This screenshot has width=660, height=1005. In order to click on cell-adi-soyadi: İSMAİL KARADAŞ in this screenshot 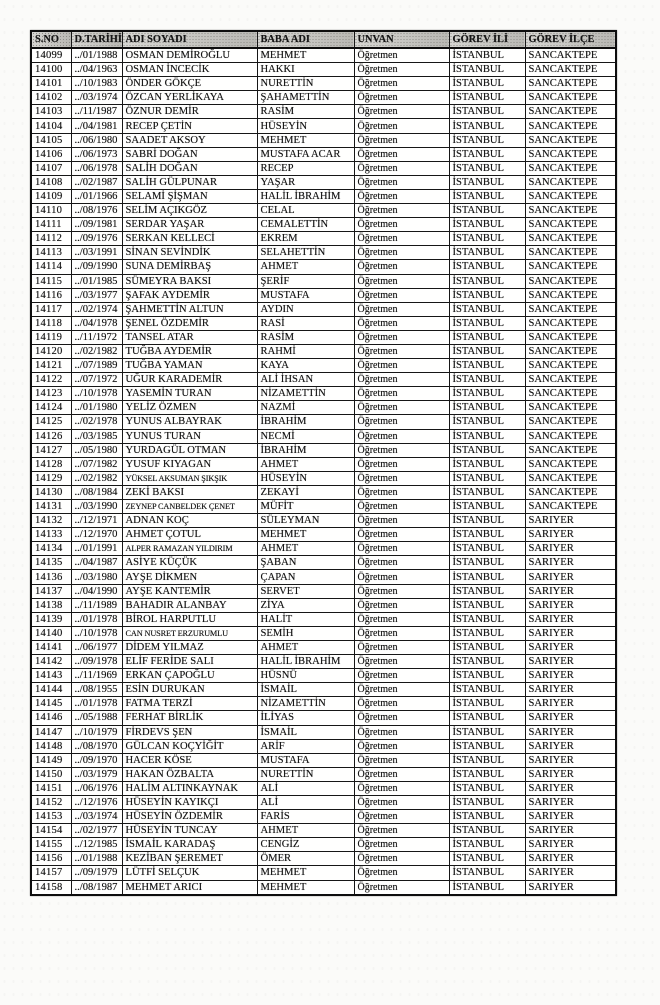, I will do `click(189, 845)`.